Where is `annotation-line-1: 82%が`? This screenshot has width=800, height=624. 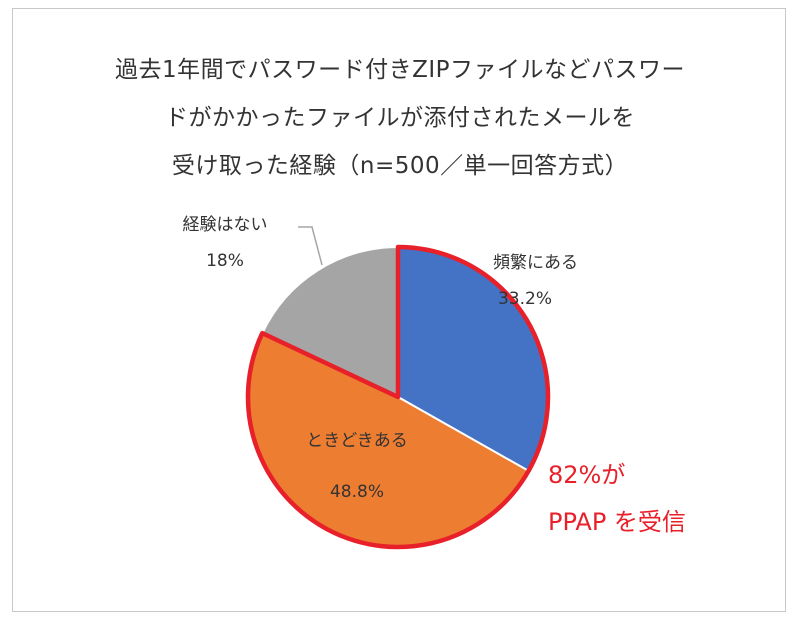 annotation-line-1: 82%が is located at coordinates (586, 475).